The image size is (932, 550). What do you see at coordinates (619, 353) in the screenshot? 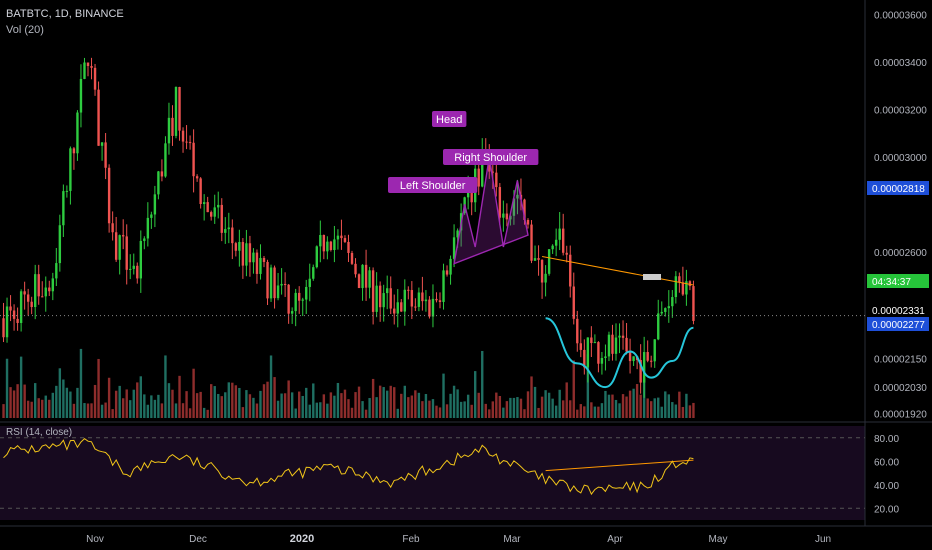
I see `cup-pattern` at bounding box center [619, 353].